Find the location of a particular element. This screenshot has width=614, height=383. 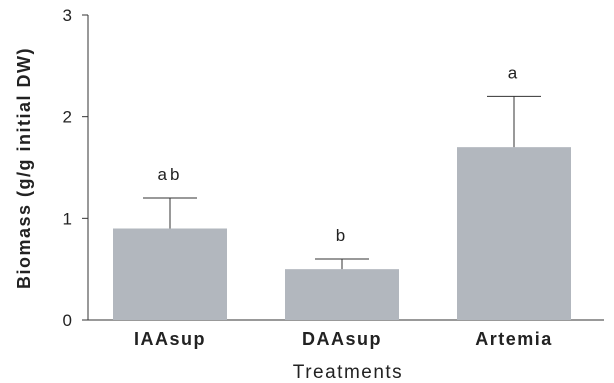

significance-label: b is located at coordinates (342, 235).